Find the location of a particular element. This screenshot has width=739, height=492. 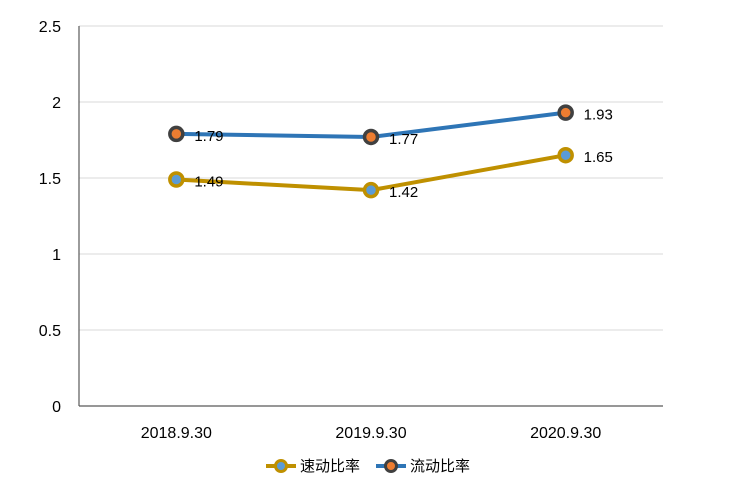

y-tick-label: 1.5 is located at coordinates (50, 179).